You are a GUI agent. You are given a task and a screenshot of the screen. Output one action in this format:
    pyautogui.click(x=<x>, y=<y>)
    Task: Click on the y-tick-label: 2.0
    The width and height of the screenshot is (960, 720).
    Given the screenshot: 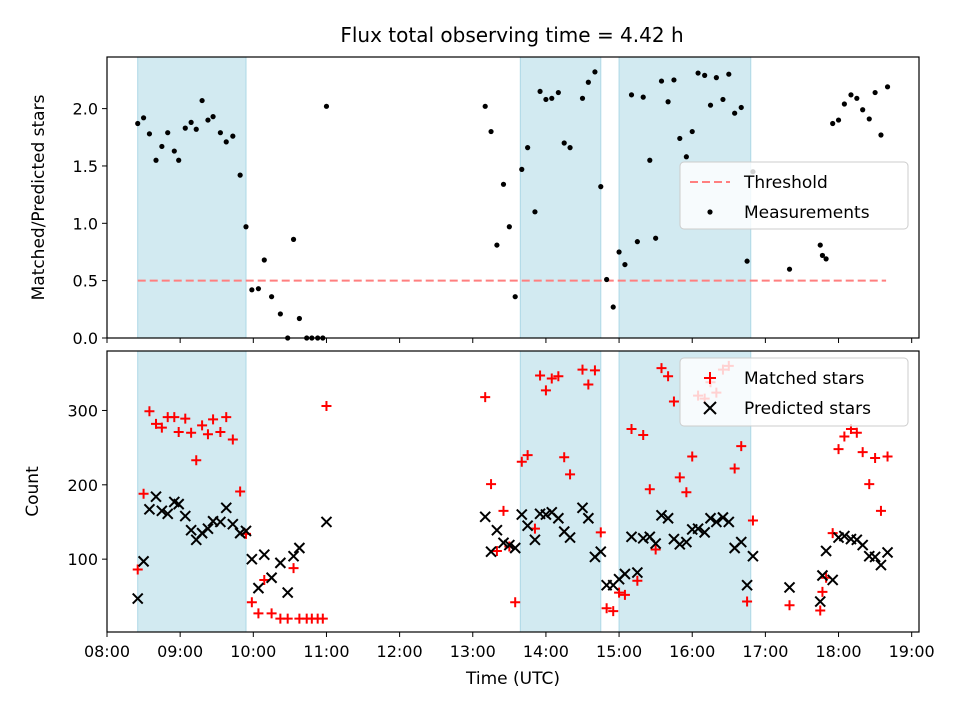 What is the action you would take?
    pyautogui.click(x=85, y=109)
    